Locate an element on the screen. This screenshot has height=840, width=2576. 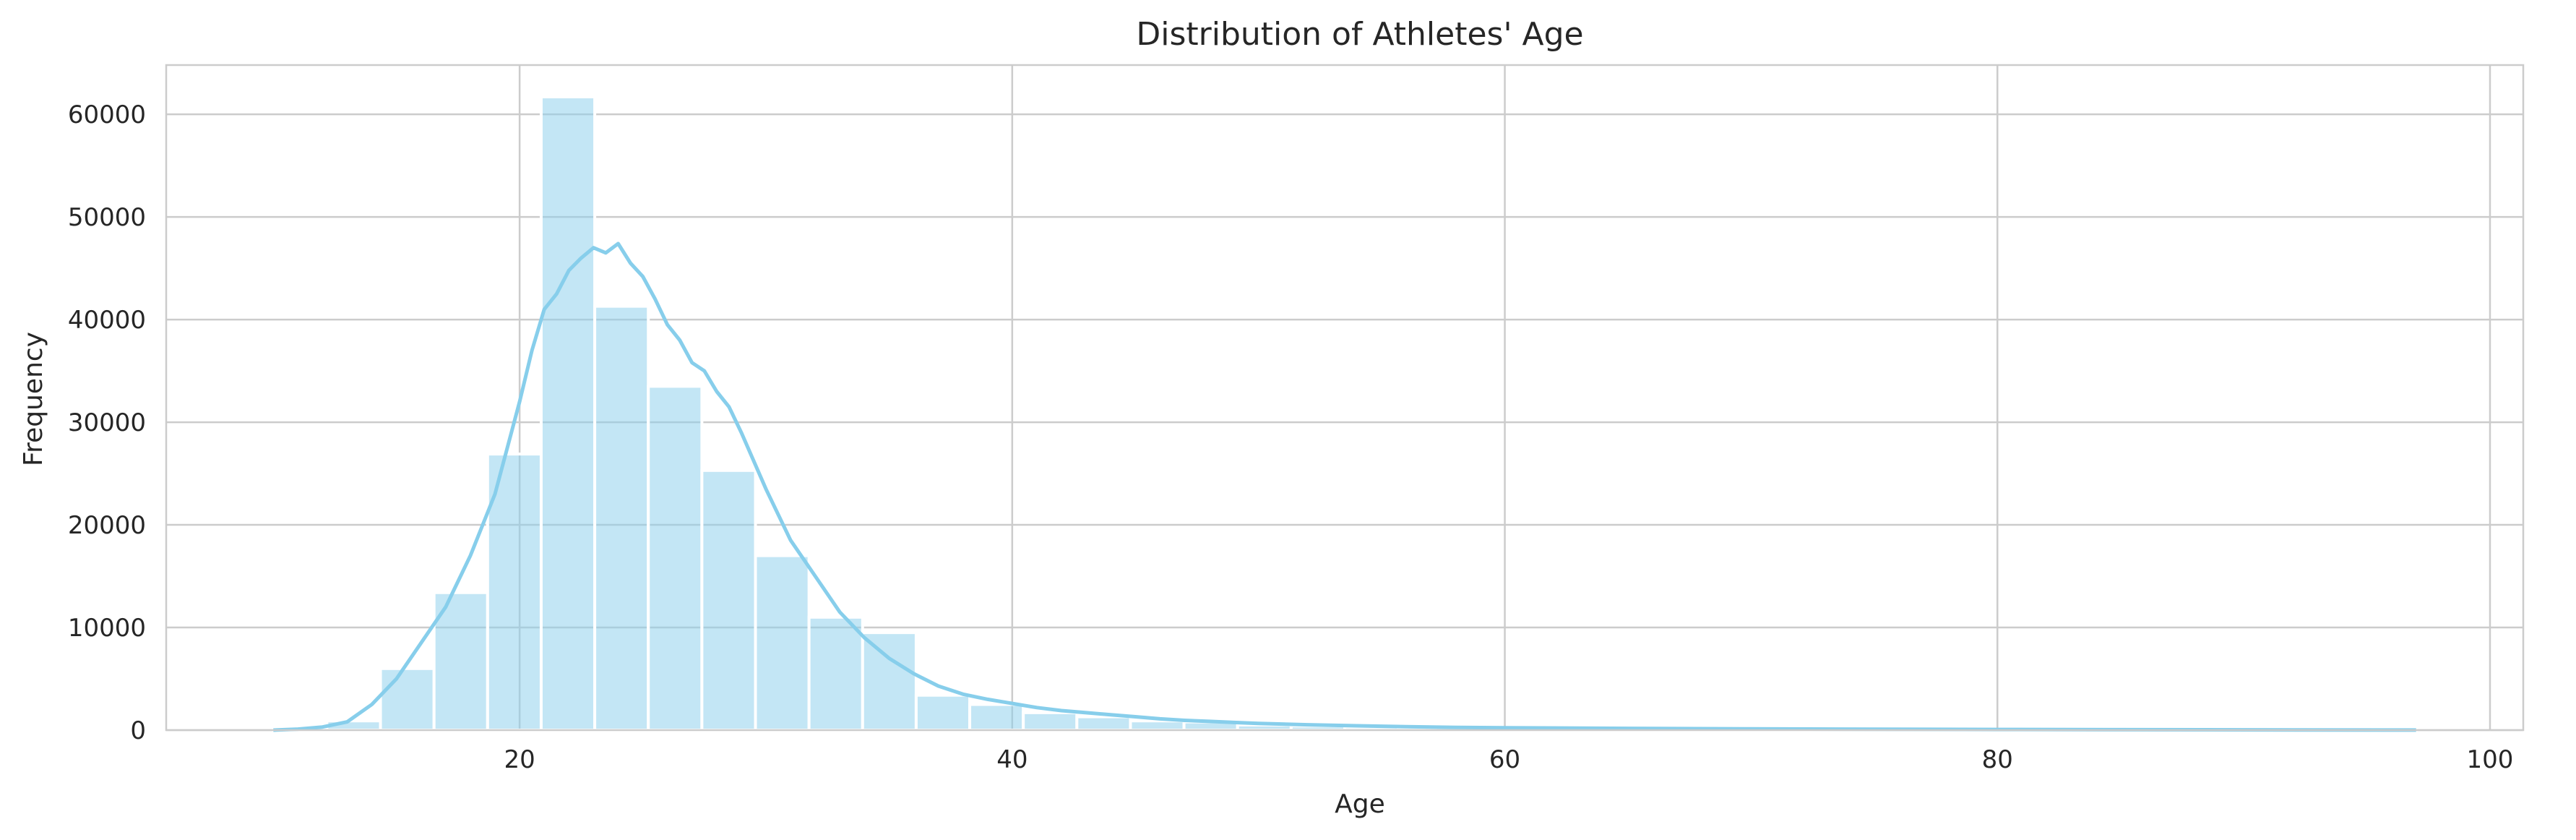
x-axis-label: Age is located at coordinates (1360, 804).